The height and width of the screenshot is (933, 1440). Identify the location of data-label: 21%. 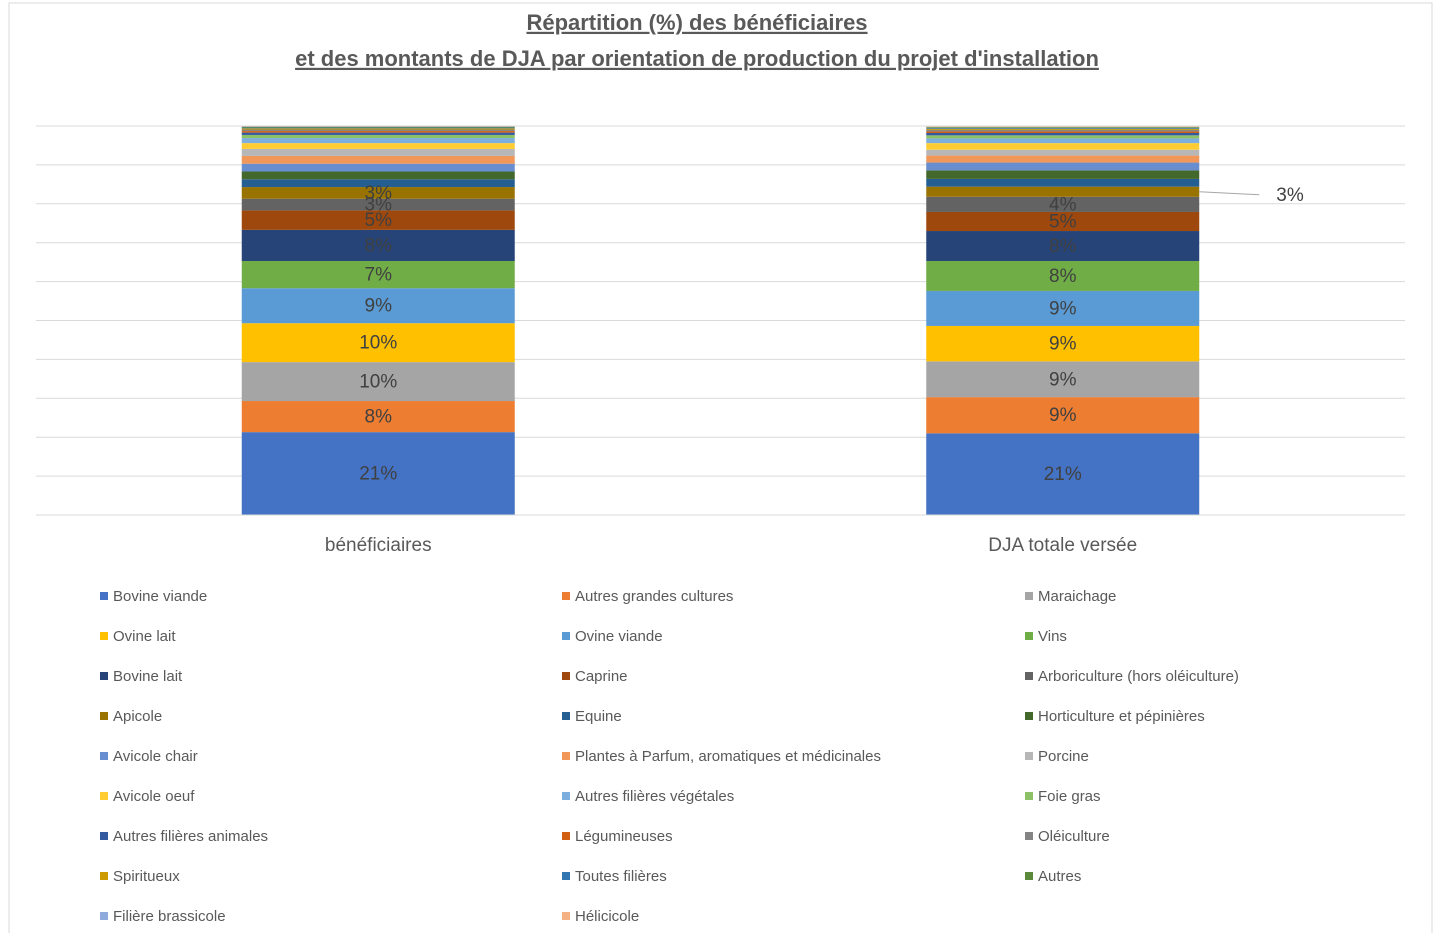
(378, 474).